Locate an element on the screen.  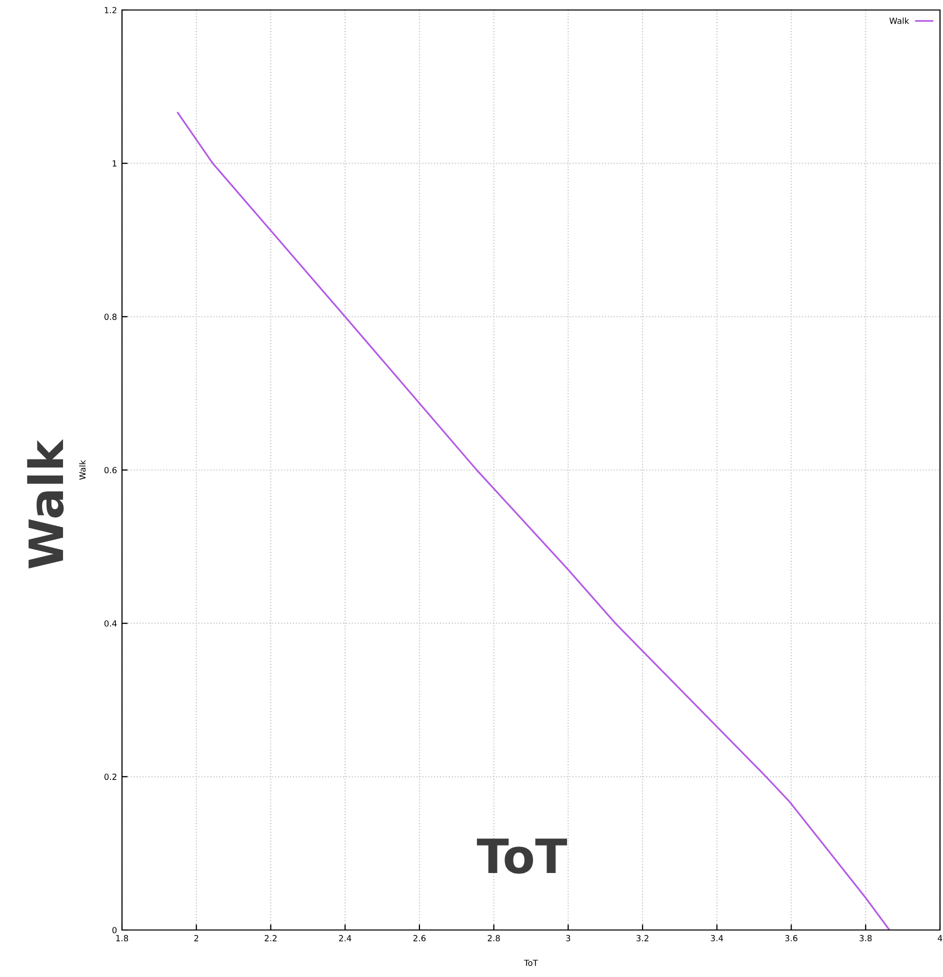
x-tick-label: 1.8 is located at coordinates (122, 938).